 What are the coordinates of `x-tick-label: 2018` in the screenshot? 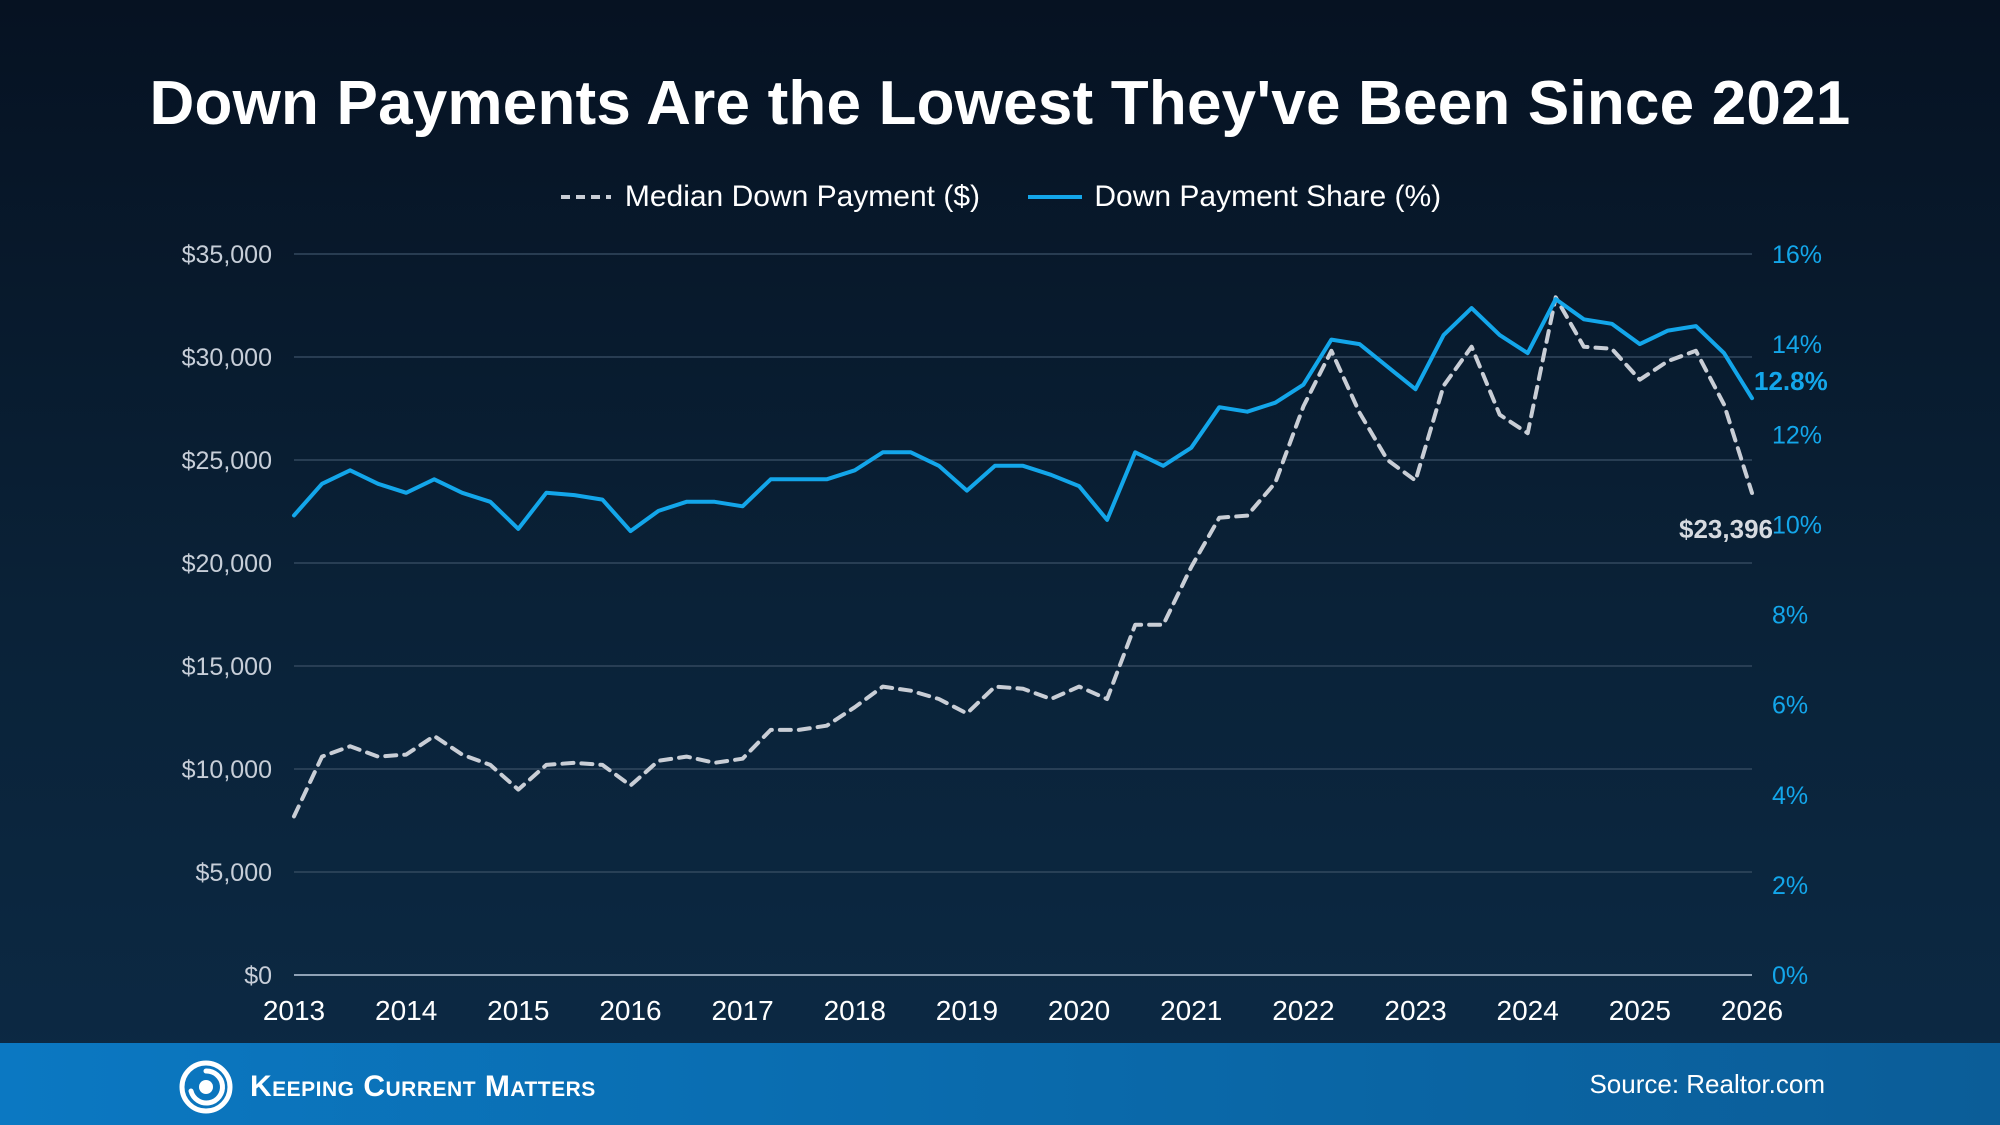 It's located at (855, 1010).